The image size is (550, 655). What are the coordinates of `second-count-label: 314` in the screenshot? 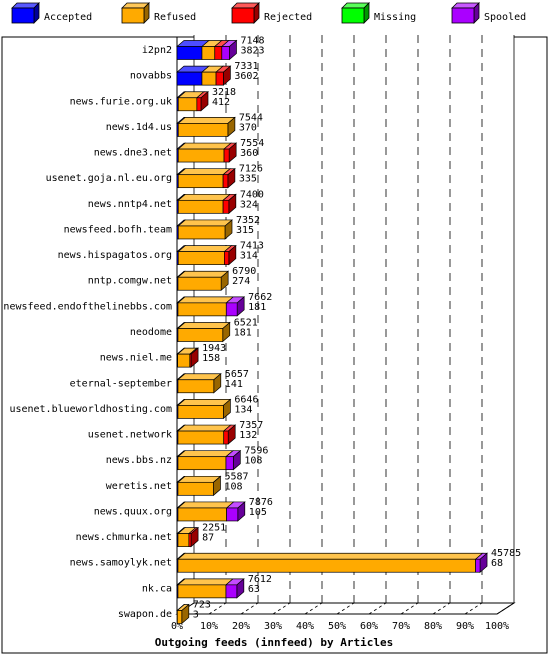 It's located at (249, 256).